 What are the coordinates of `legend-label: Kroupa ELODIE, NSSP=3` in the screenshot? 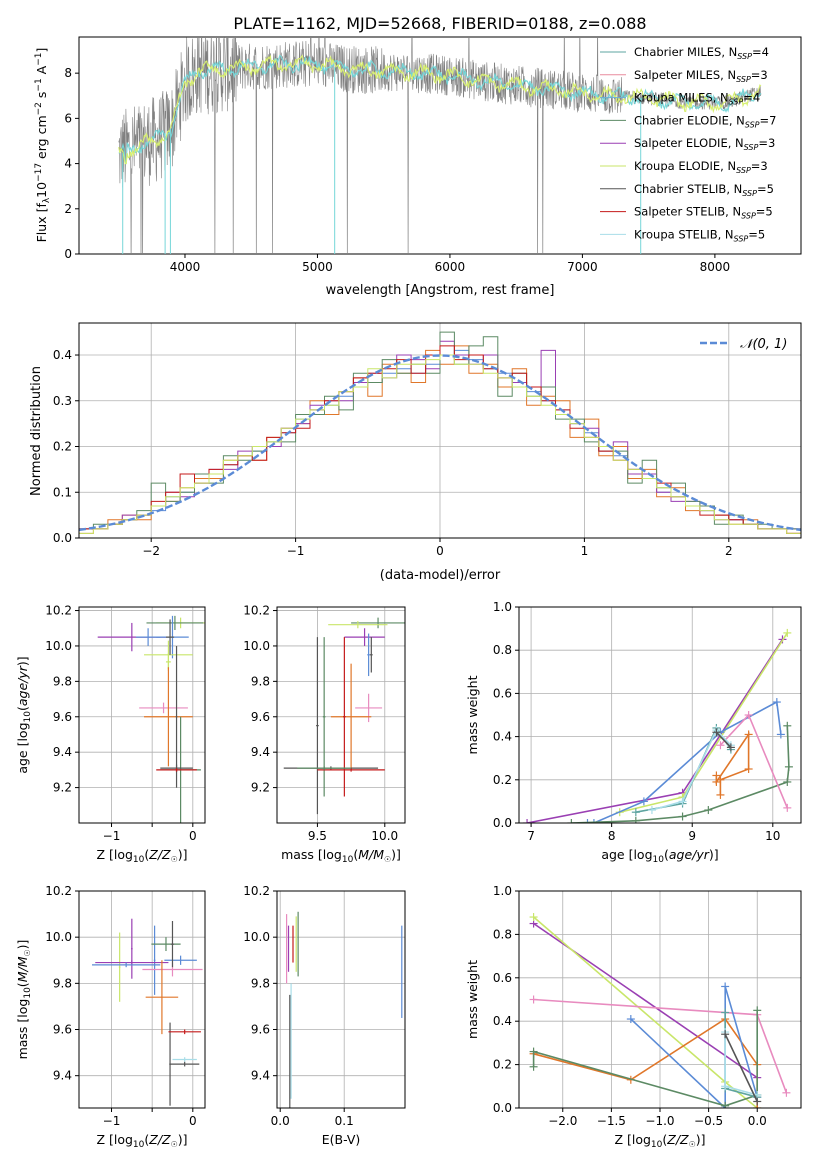 It's located at (701, 167).